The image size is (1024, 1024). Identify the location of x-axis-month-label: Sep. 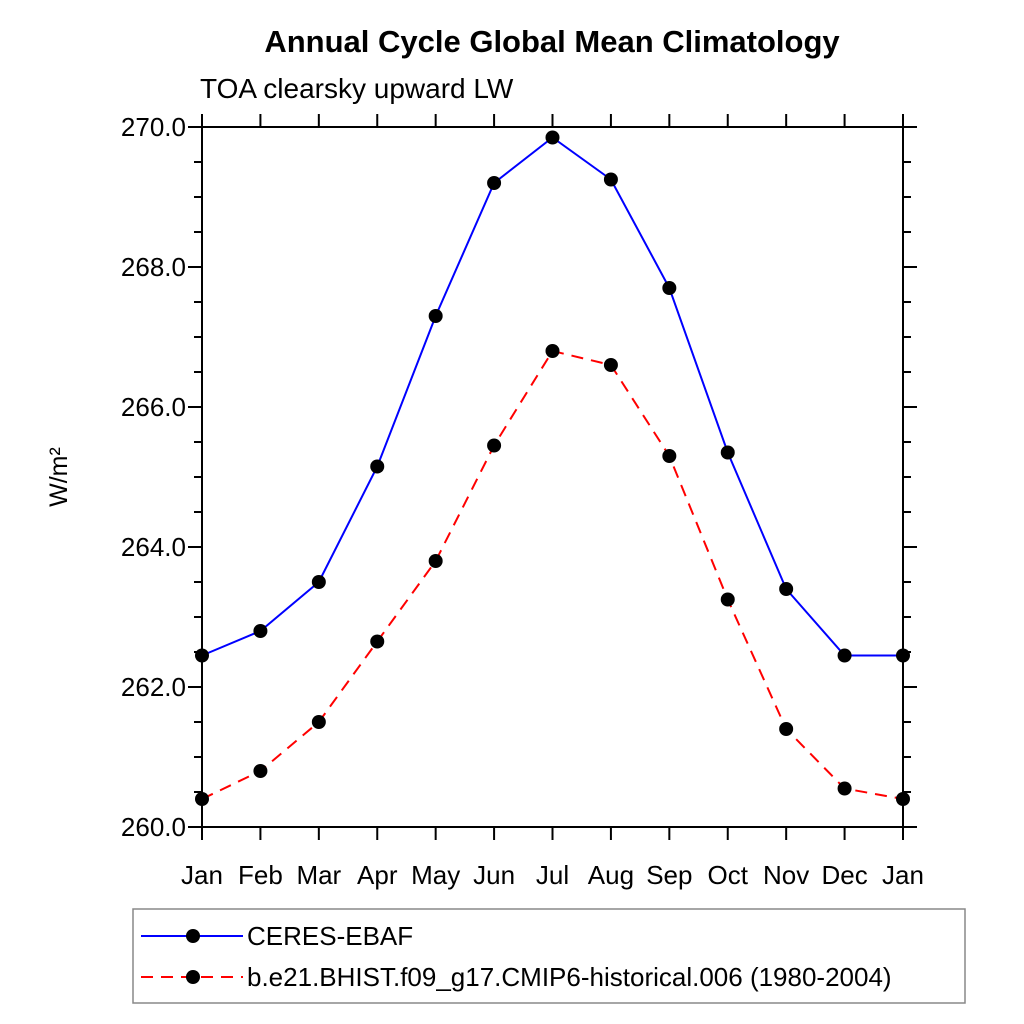
(669, 875).